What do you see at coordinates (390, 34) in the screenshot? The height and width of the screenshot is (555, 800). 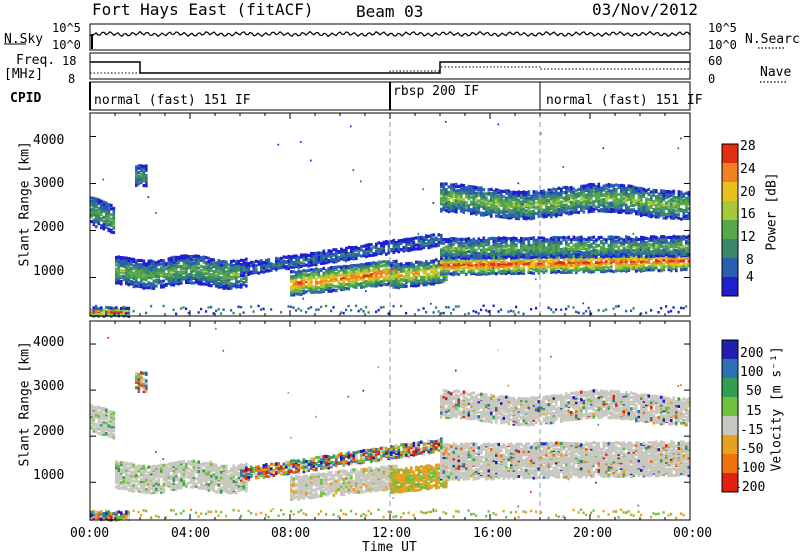 I see `noise-sky-line` at bounding box center [390, 34].